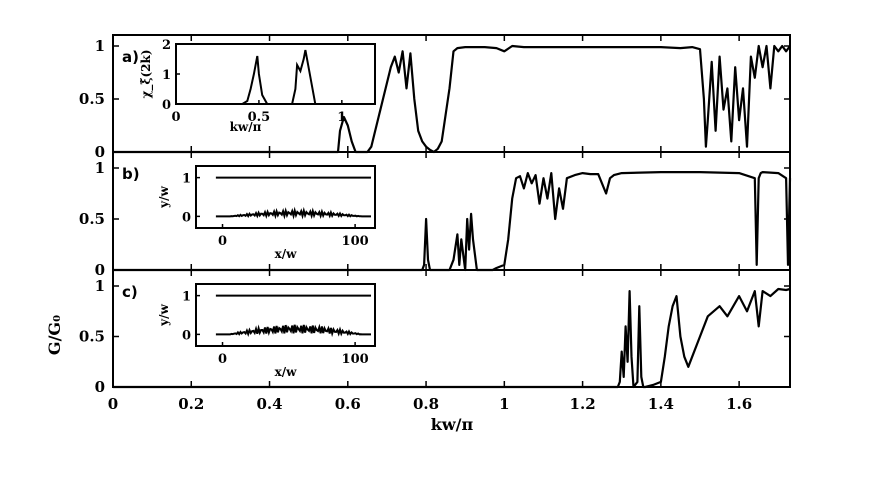  I want to click on inset-y-tick-label: 2, so click(166, 45).